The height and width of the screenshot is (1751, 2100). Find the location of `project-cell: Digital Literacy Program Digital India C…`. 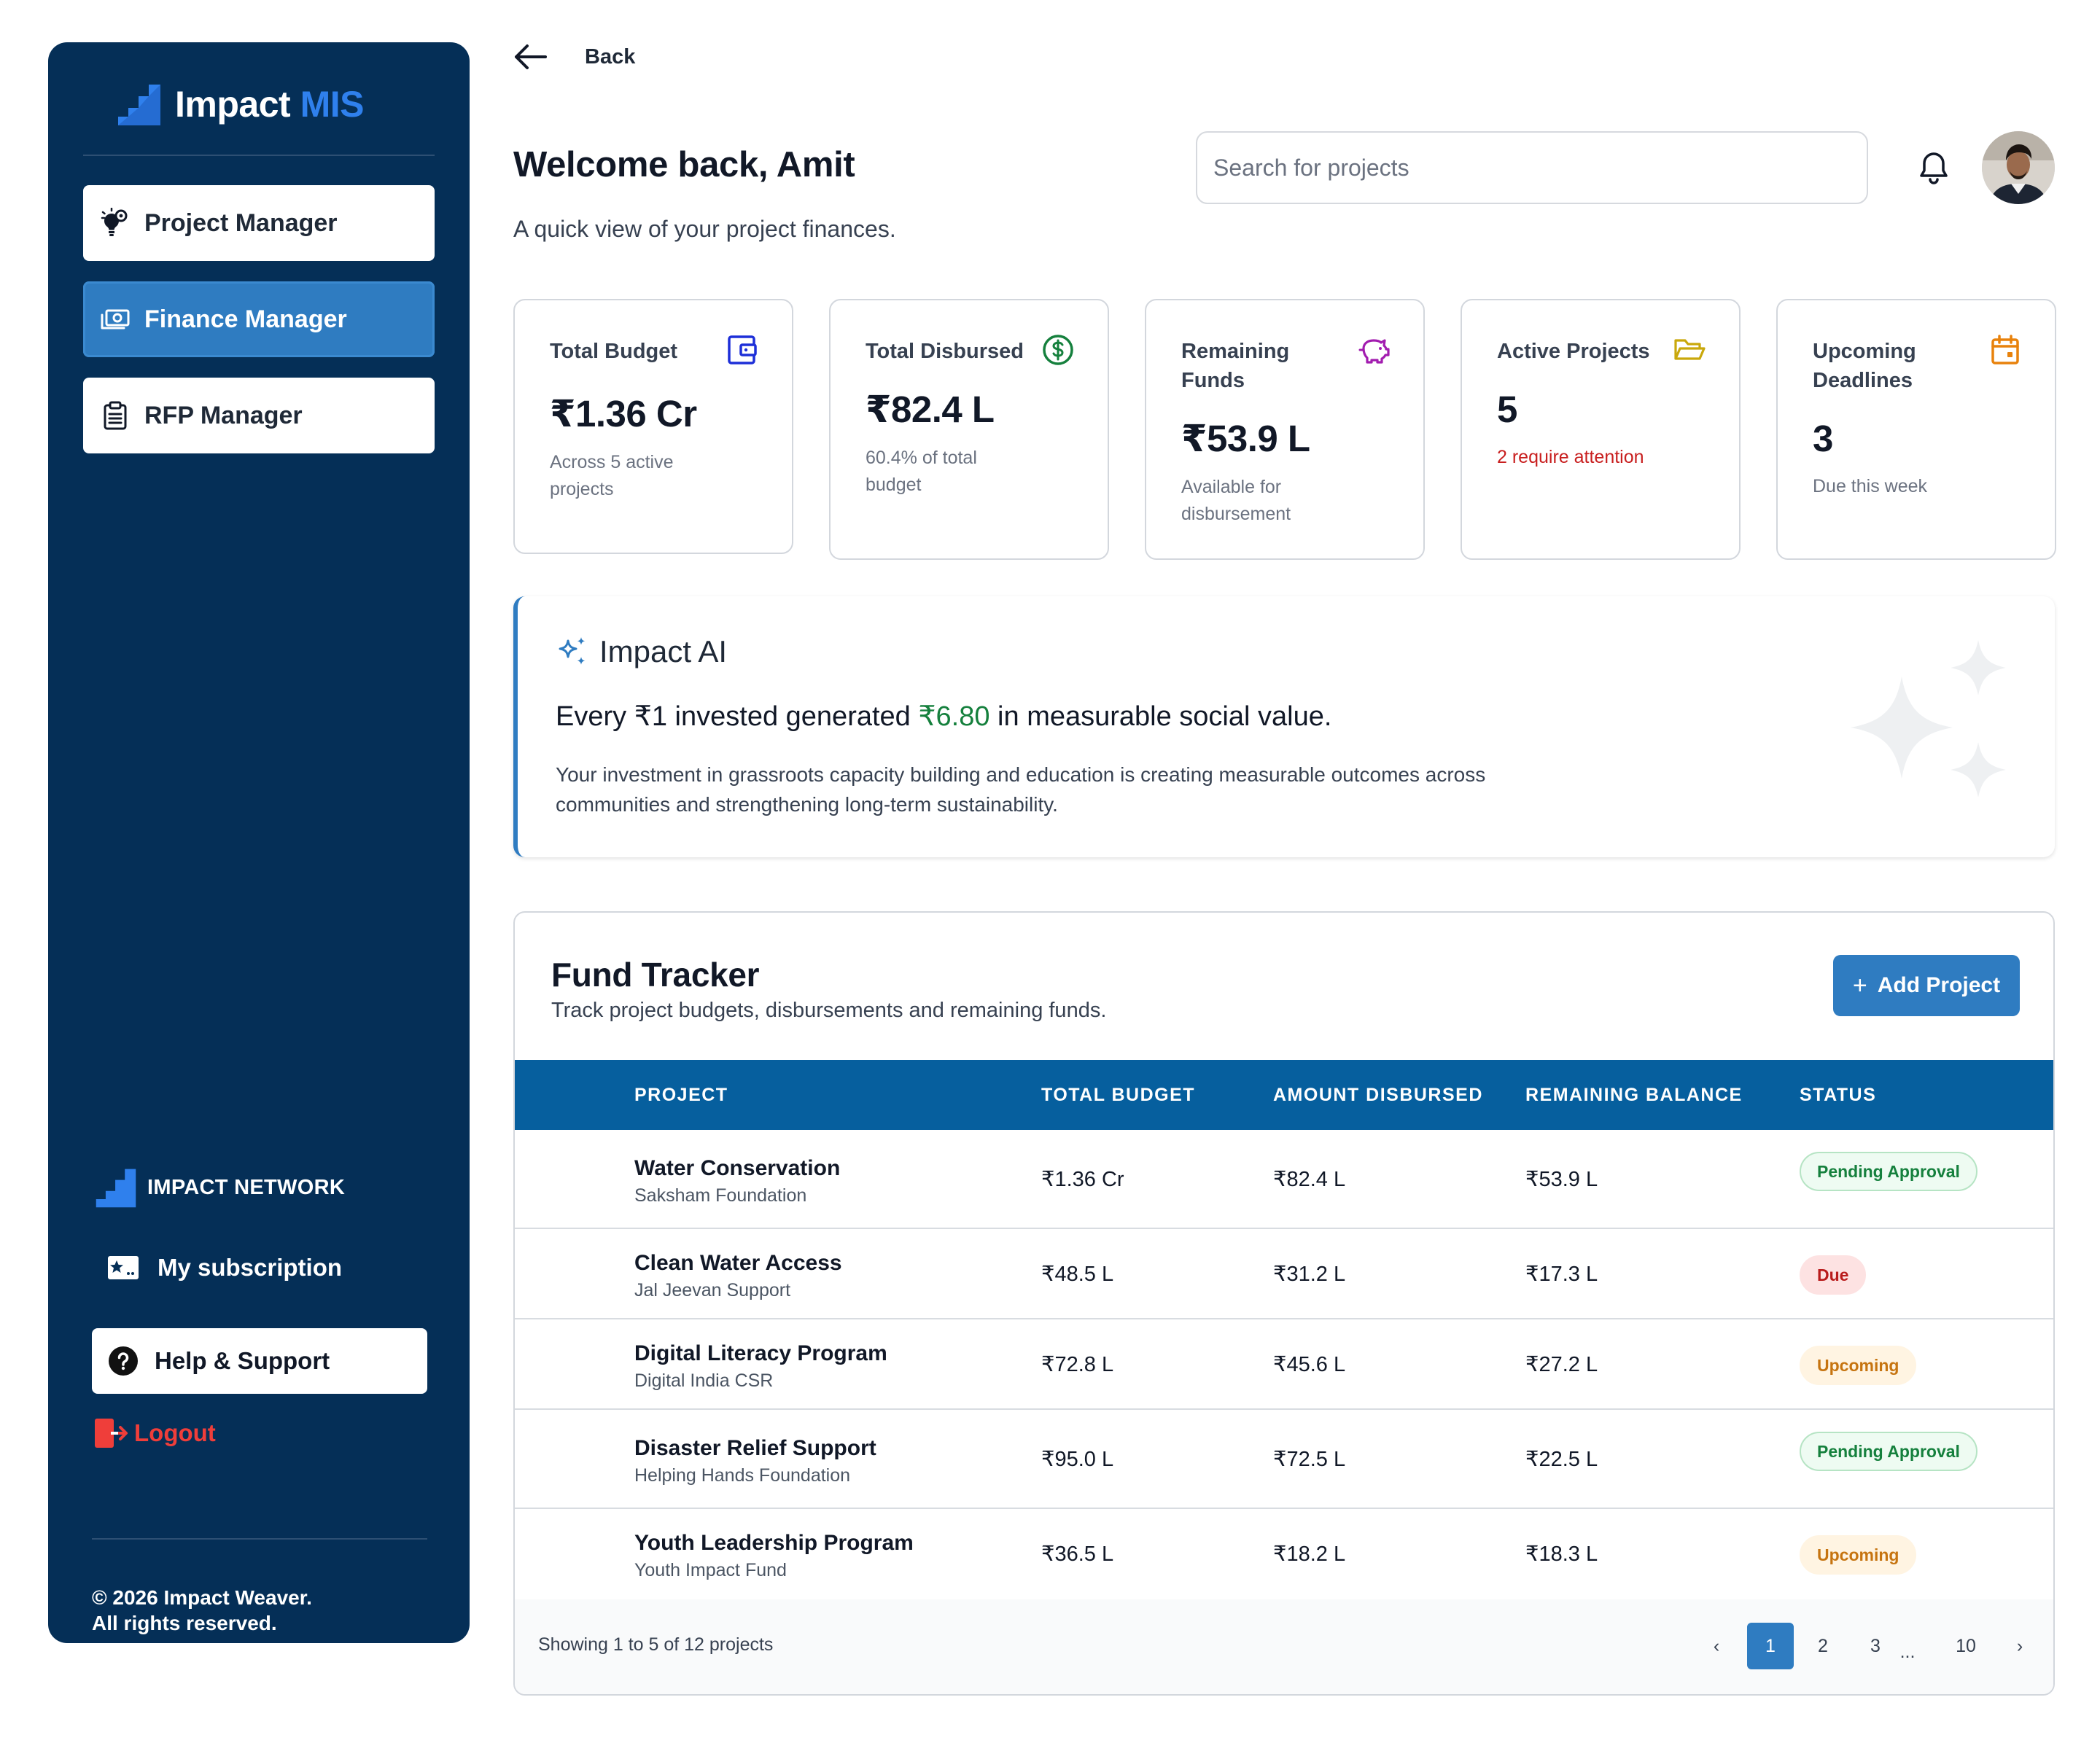

project-cell: Digital Literacy Program Digital India C… is located at coordinates (760, 1366).